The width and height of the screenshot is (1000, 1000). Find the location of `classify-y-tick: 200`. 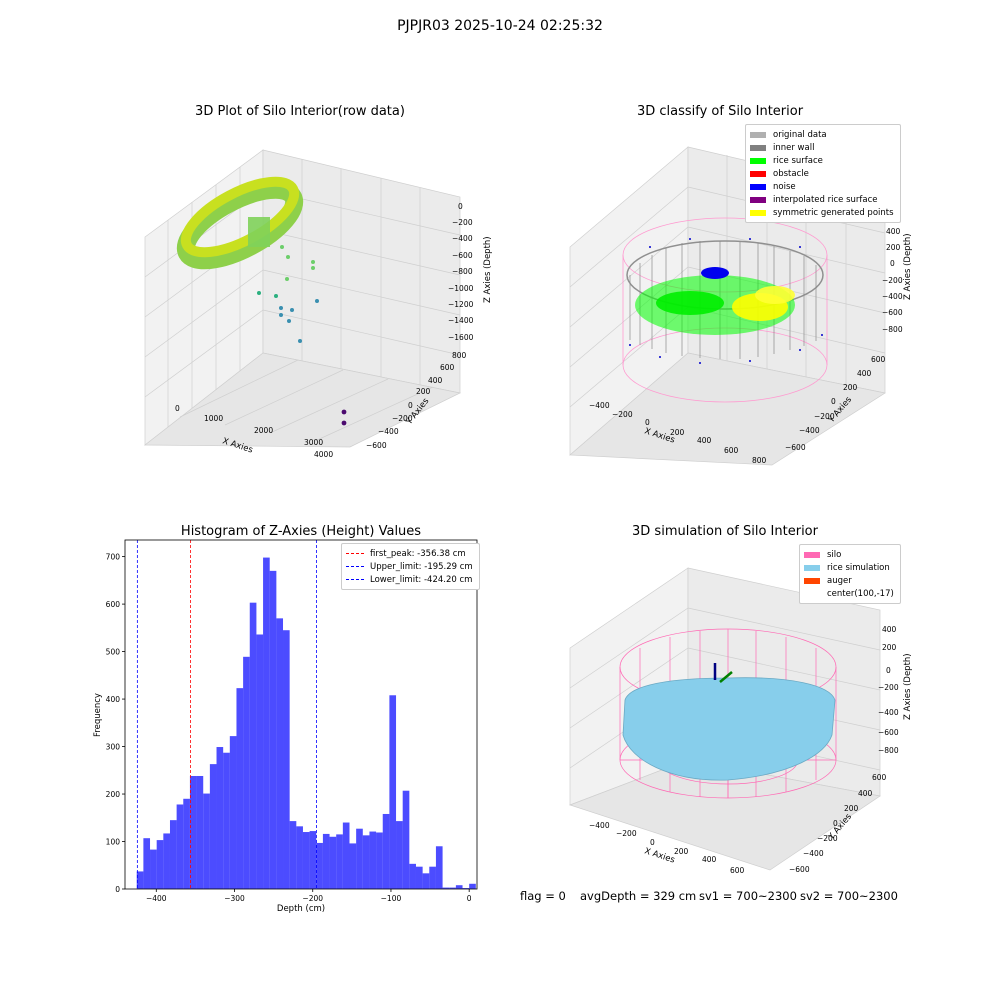

classify-y-tick: 200 is located at coordinates (850, 387).